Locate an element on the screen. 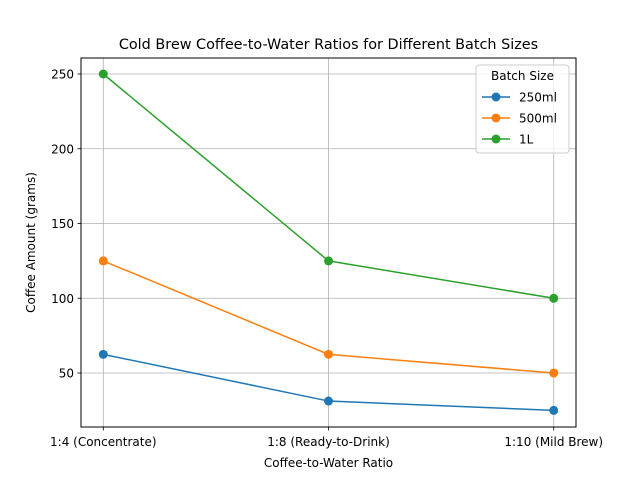  y-axis: 50 100 150 200 250 is located at coordinates (66, 224).